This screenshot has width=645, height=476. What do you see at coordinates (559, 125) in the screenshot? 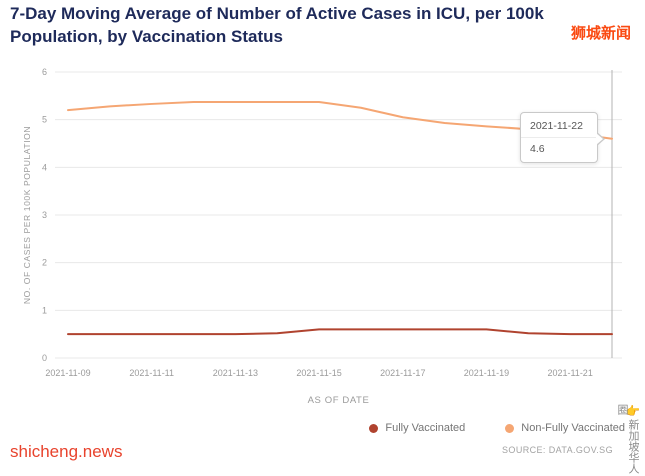
I see `tooltip-date: 2021-11-22` at bounding box center [559, 125].